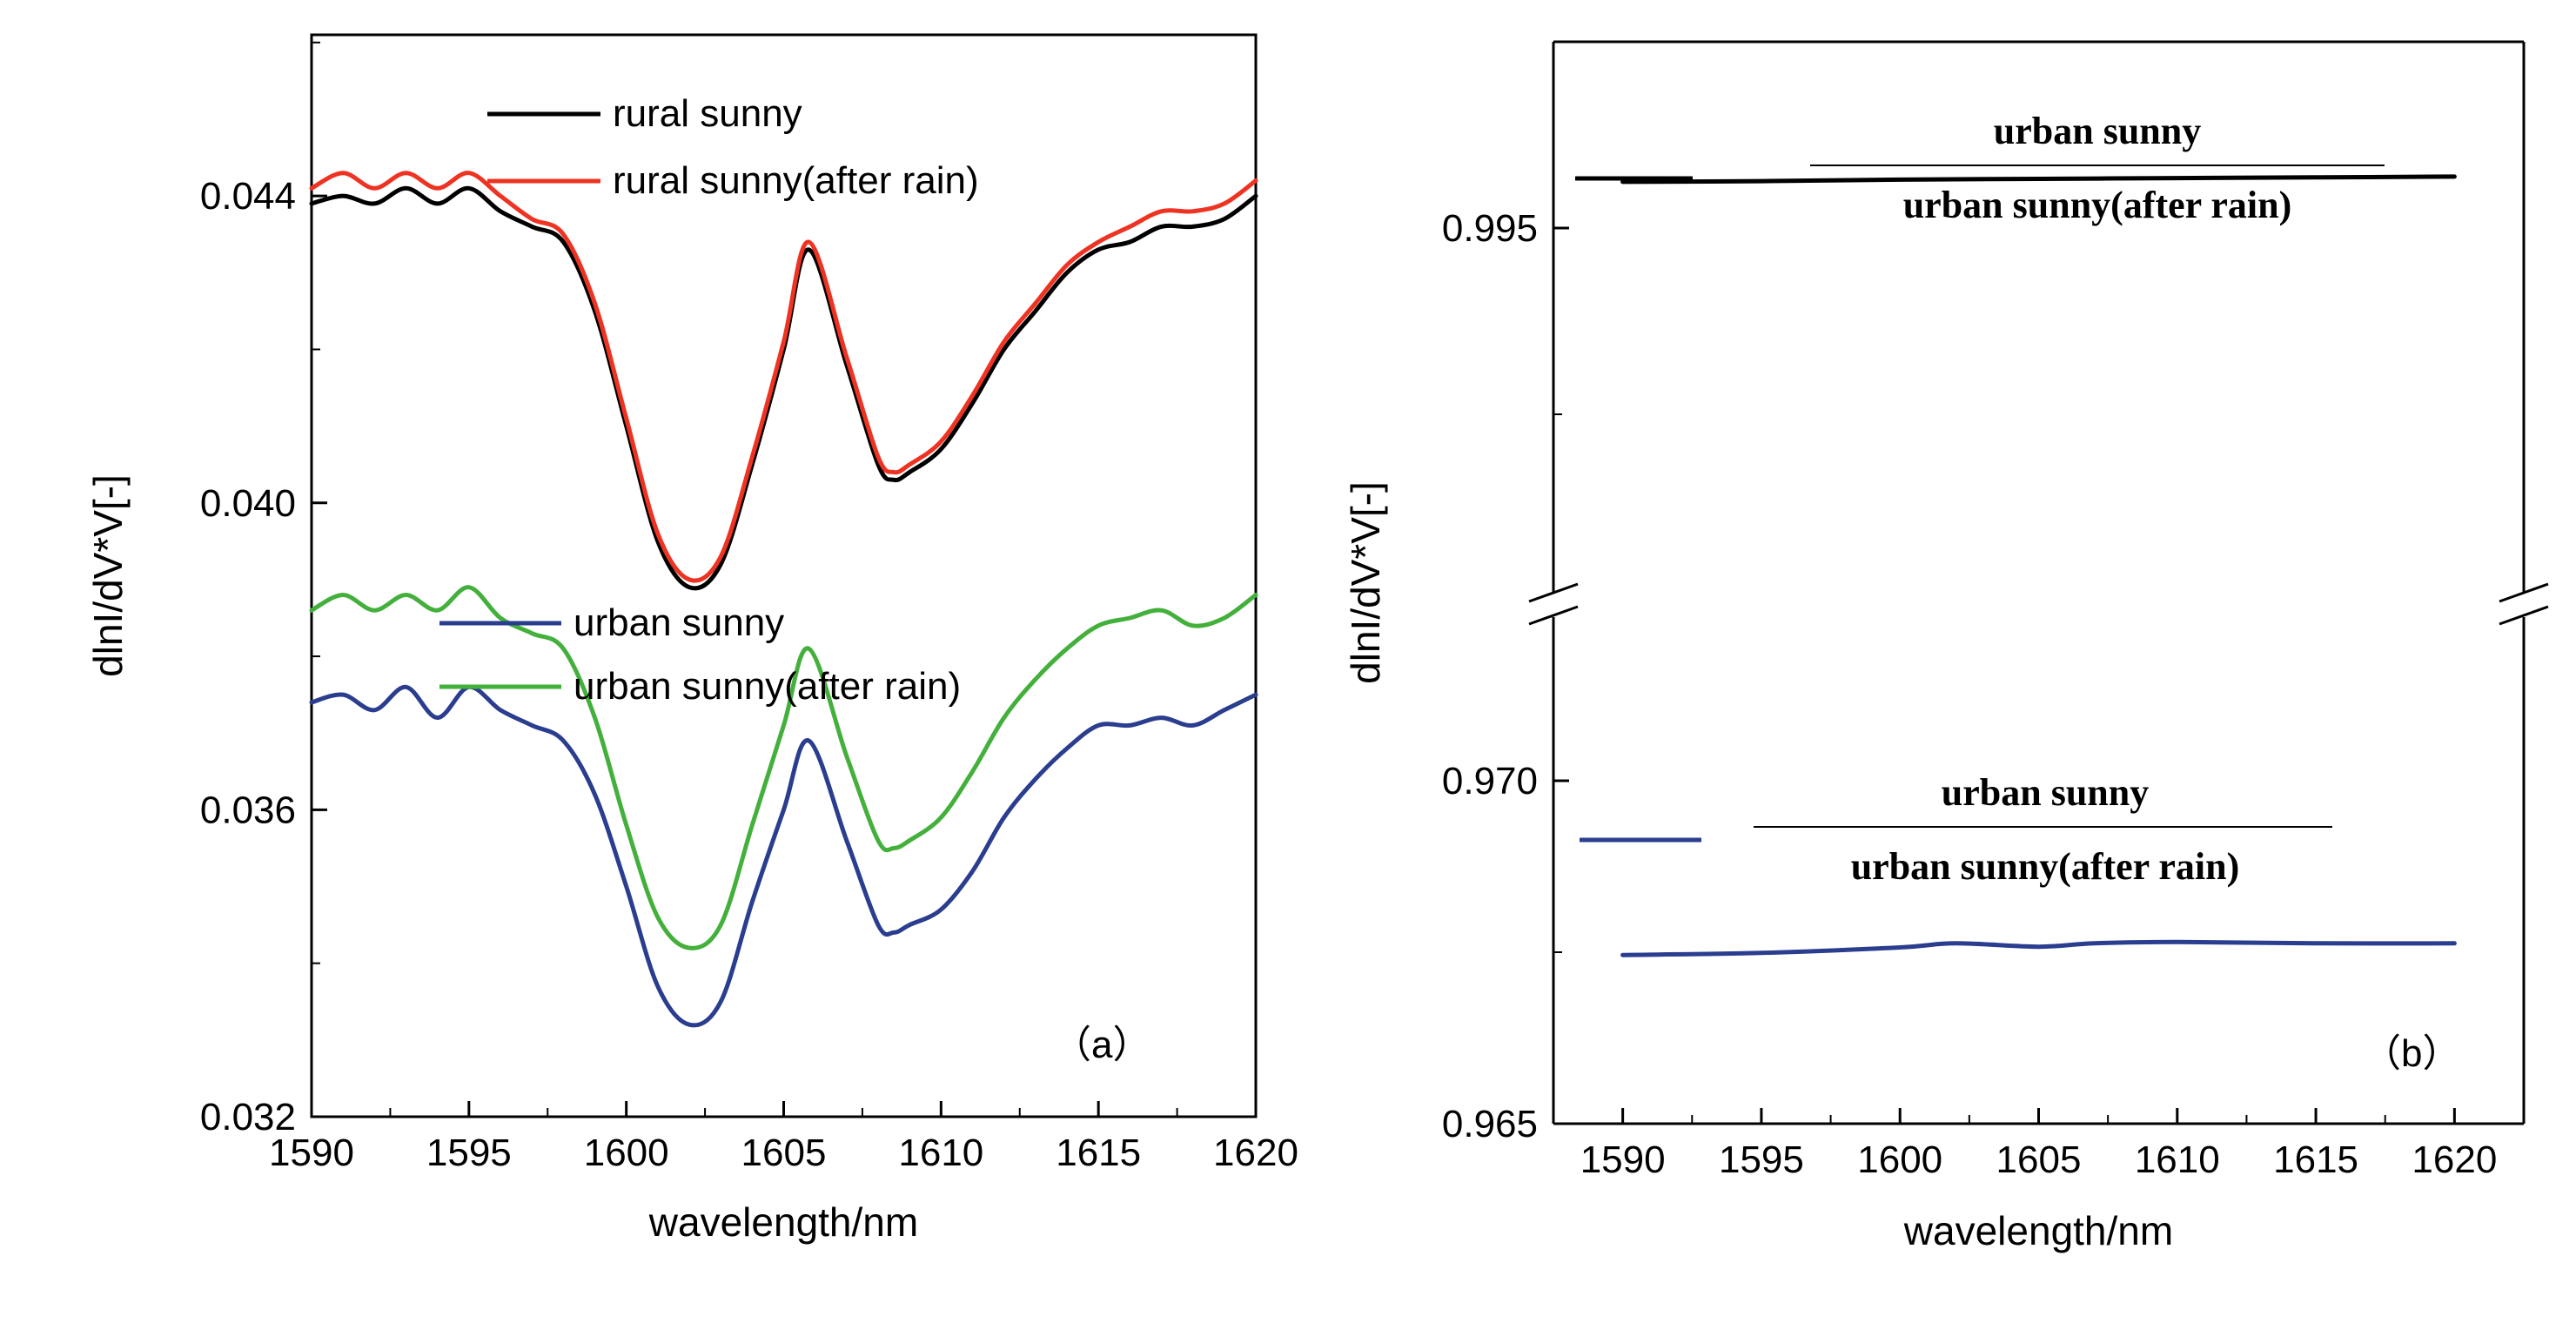  Describe the element at coordinates (940, 1153) in the screenshot. I see `x-tick-label-a: 1610` at that location.